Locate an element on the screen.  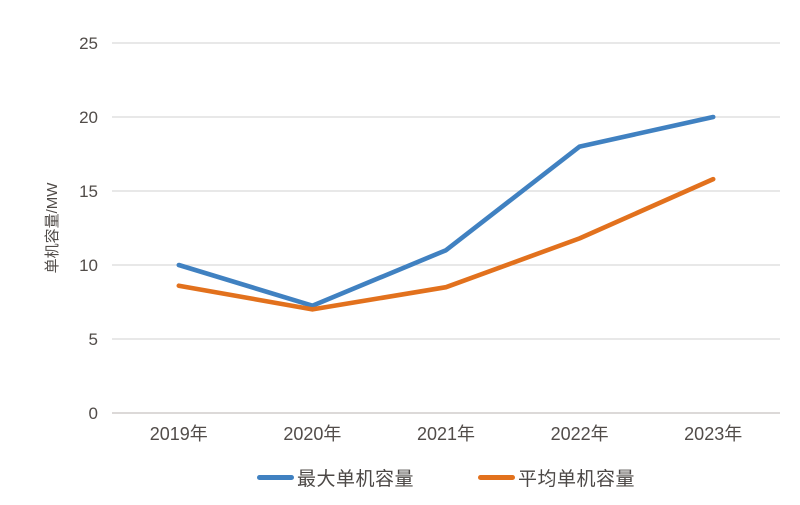
x-category-label: 2020年 is located at coordinates (312, 434).